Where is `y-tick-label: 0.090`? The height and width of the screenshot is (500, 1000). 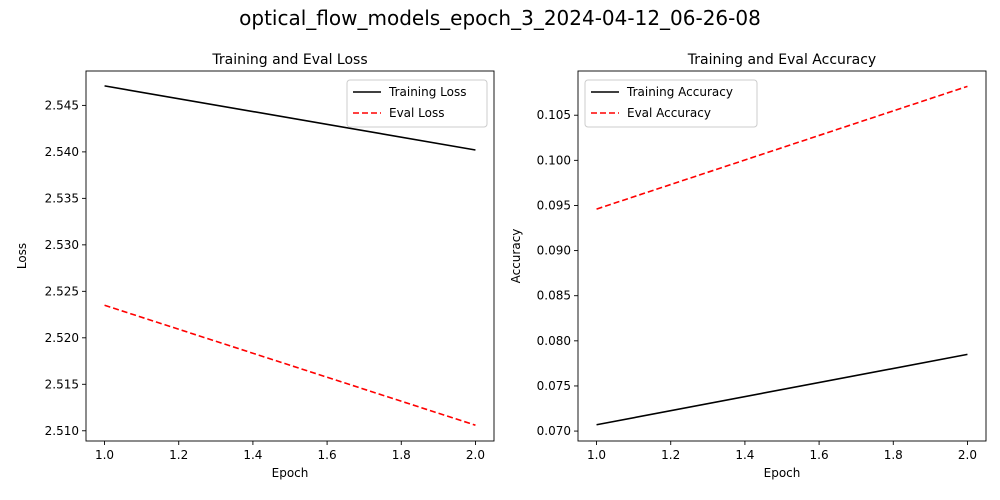 y-tick-label: 0.090 is located at coordinates (554, 251).